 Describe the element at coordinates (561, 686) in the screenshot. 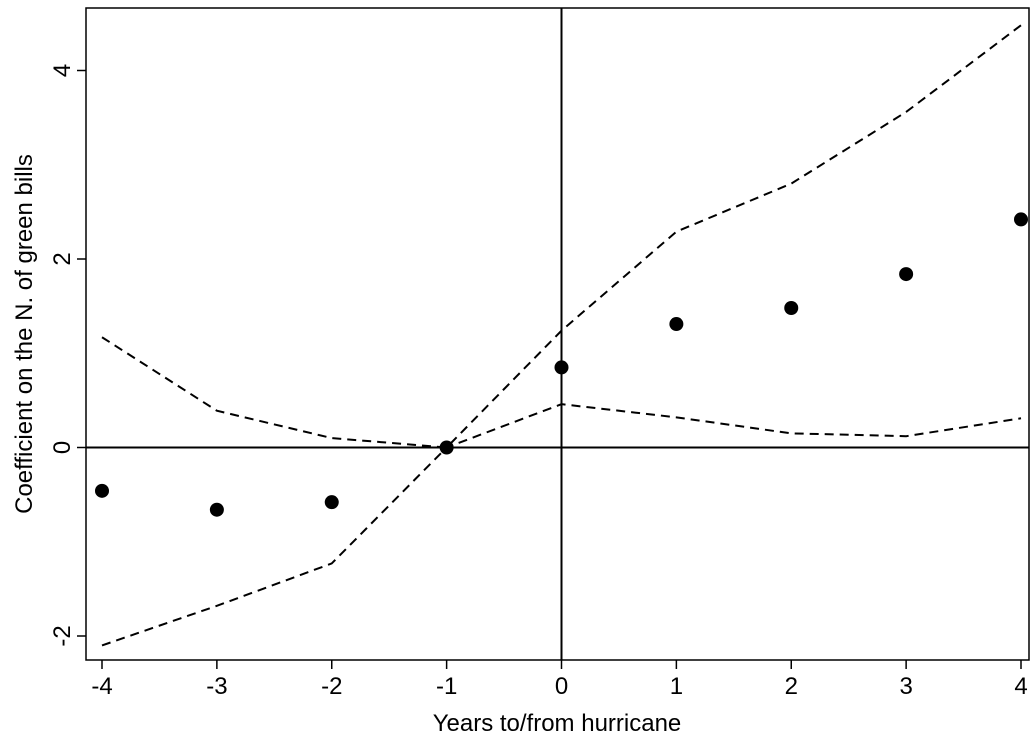

I see `x-tick-label: 0` at that location.